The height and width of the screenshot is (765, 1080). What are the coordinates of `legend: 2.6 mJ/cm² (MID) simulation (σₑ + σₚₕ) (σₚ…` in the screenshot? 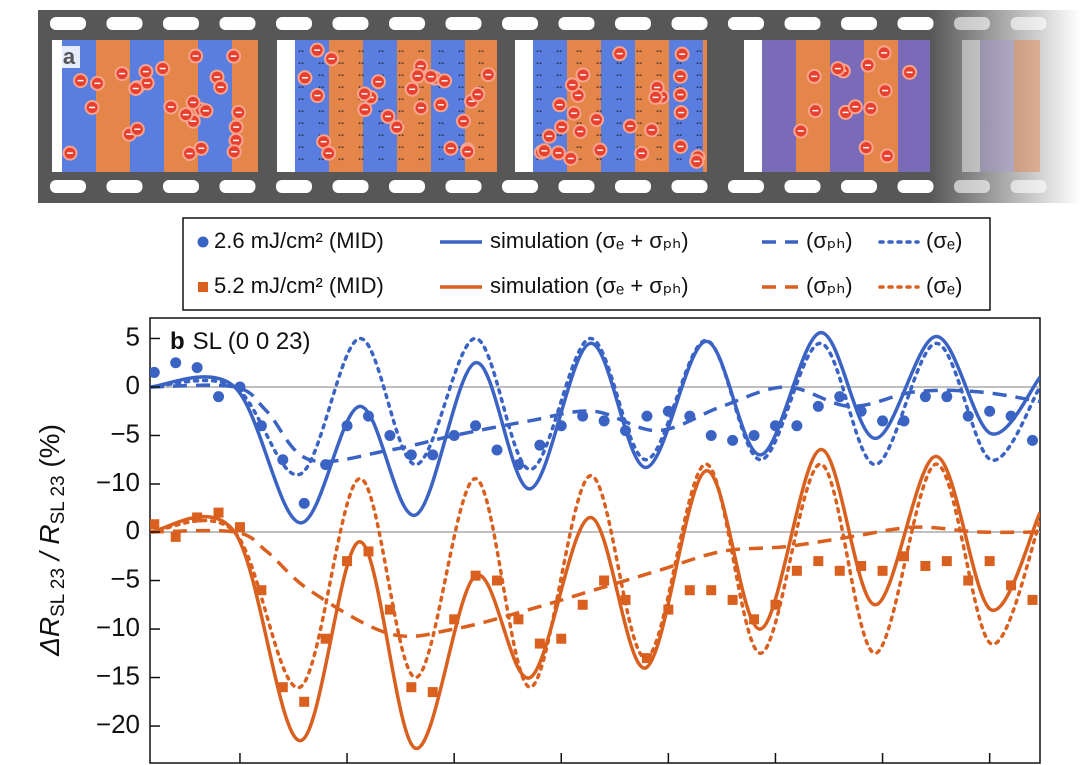 It's located at (579, 263).